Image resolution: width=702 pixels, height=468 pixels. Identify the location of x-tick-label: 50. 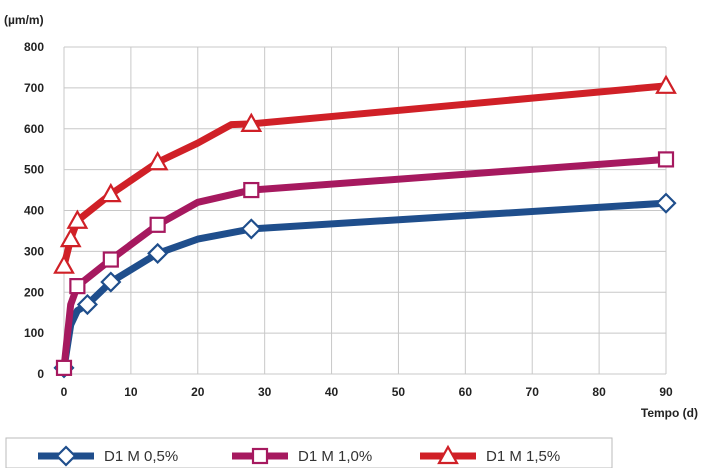
(399, 392).